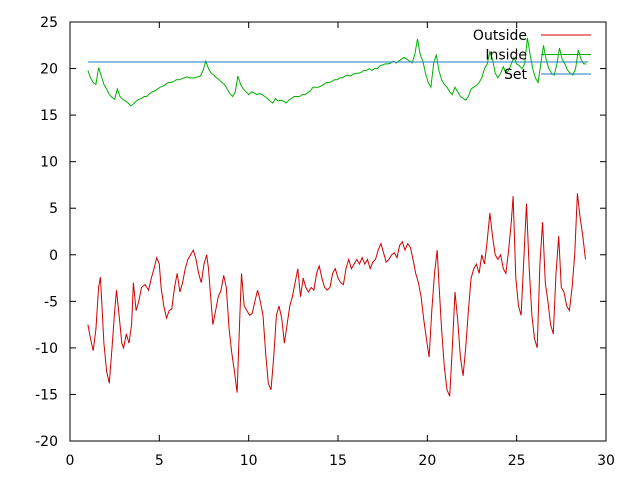 This screenshot has width=640, height=480. Describe the element at coordinates (70, 461) in the screenshot. I see `x-tick-label: 0` at that location.